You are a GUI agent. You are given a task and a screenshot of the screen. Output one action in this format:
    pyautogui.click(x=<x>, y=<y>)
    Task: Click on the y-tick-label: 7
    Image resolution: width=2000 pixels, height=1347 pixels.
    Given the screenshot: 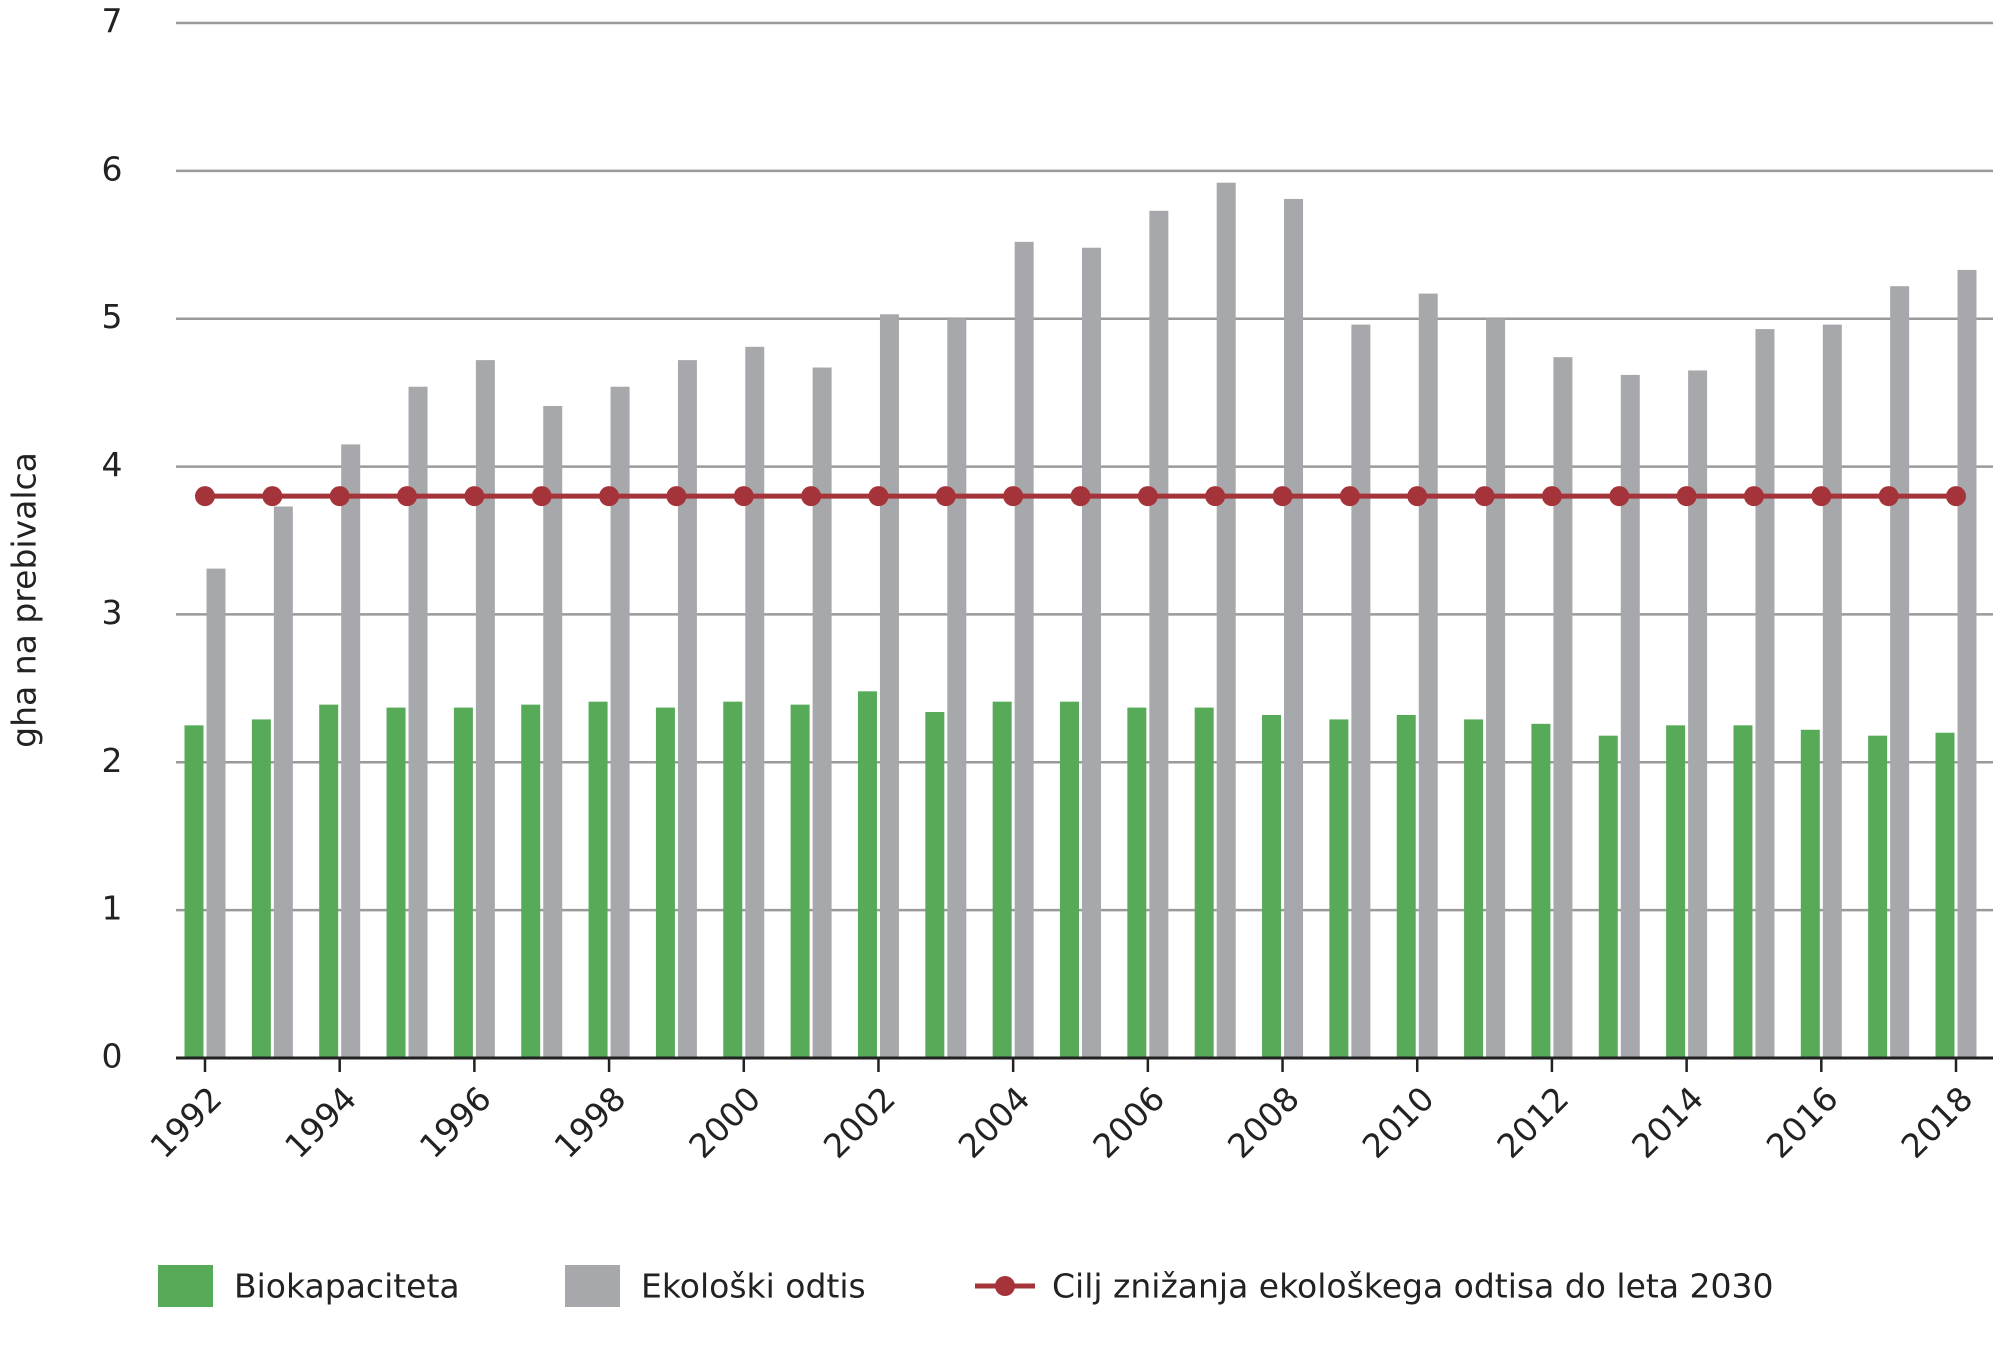 What is the action you would take?
    pyautogui.click(x=112, y=21)
    